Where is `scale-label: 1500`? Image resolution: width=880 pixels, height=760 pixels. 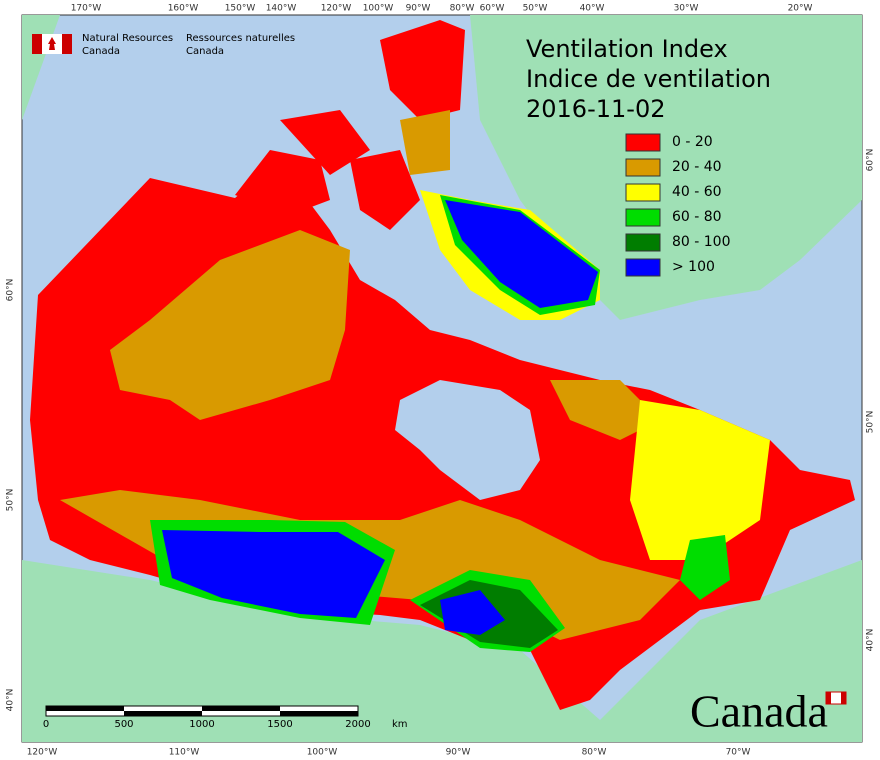
scale-label: 1500 is located at coordinates (279, 724).